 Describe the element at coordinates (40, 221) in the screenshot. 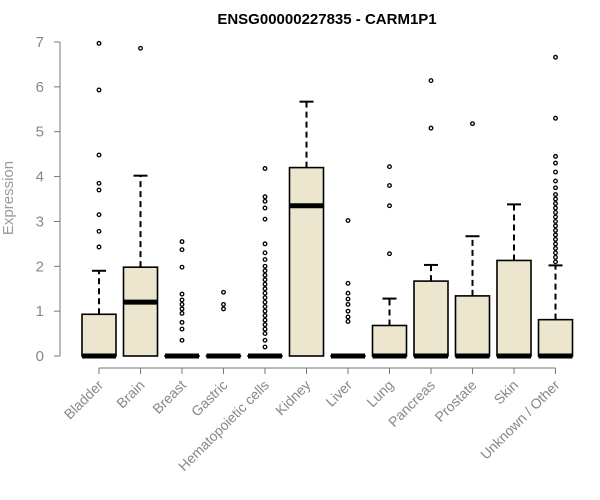

I see `y-tick-label: 3` at that location.